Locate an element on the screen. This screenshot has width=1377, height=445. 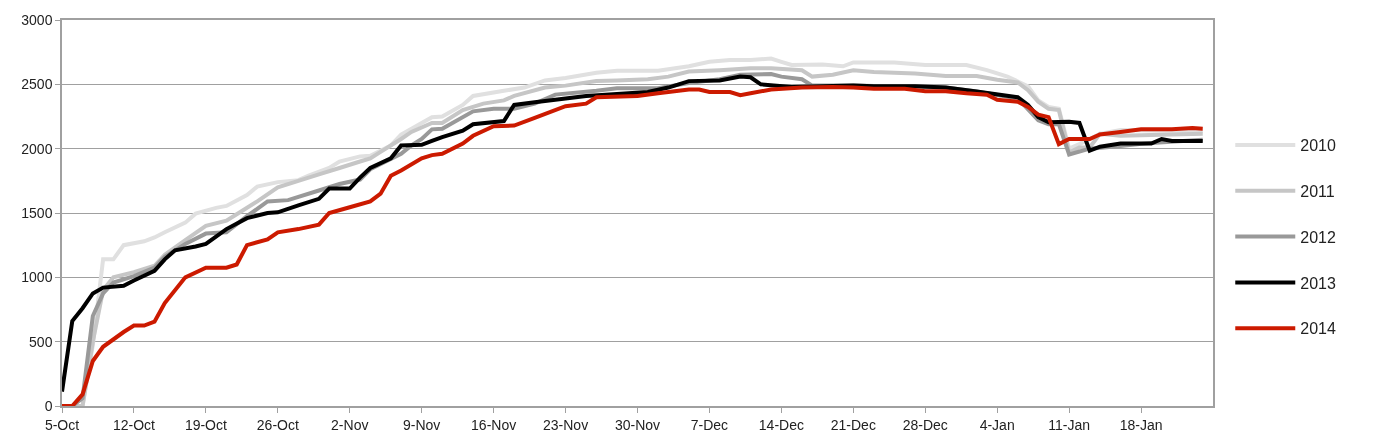
x-tick-label: 28-Dec is located at coordinates (925, 424).